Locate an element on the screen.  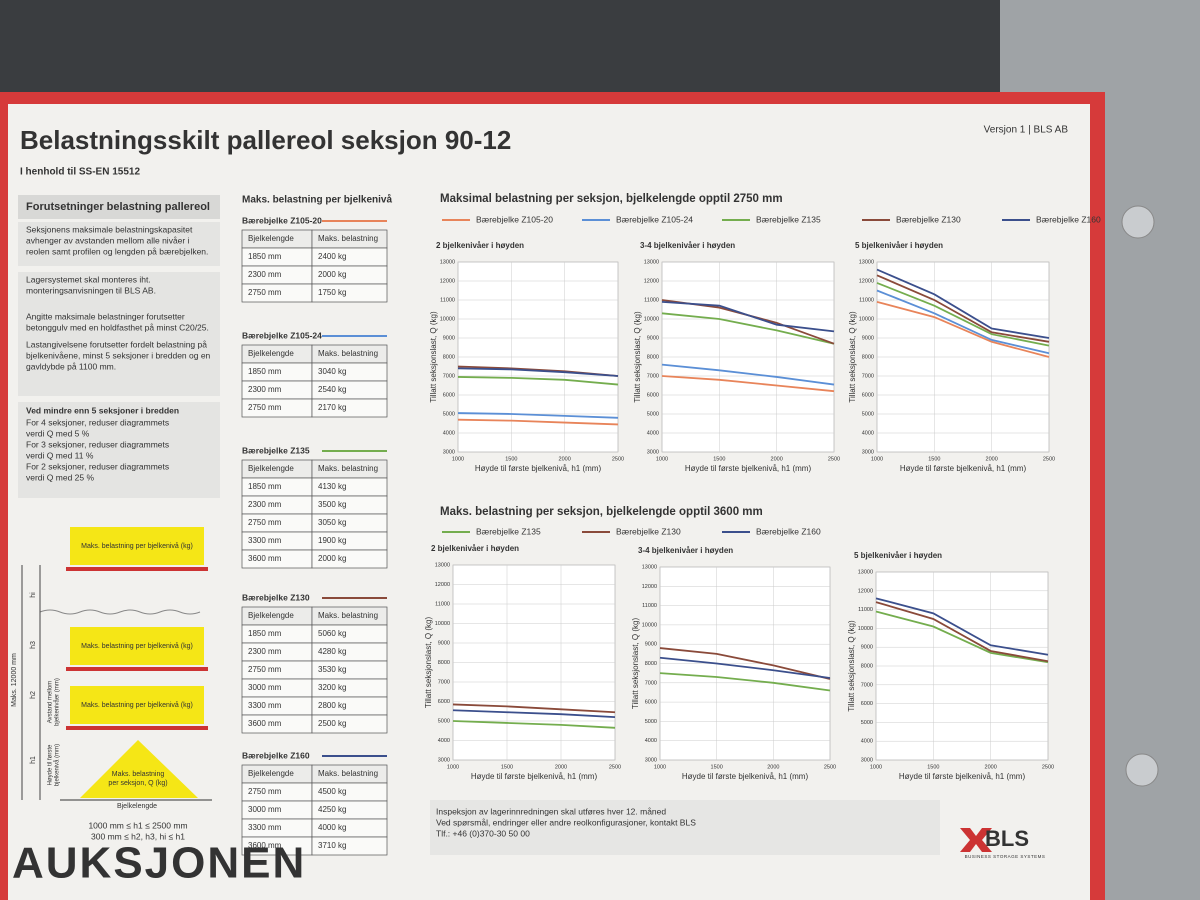
text: Maks. 12000 mm is located at coordinates (14, 680).